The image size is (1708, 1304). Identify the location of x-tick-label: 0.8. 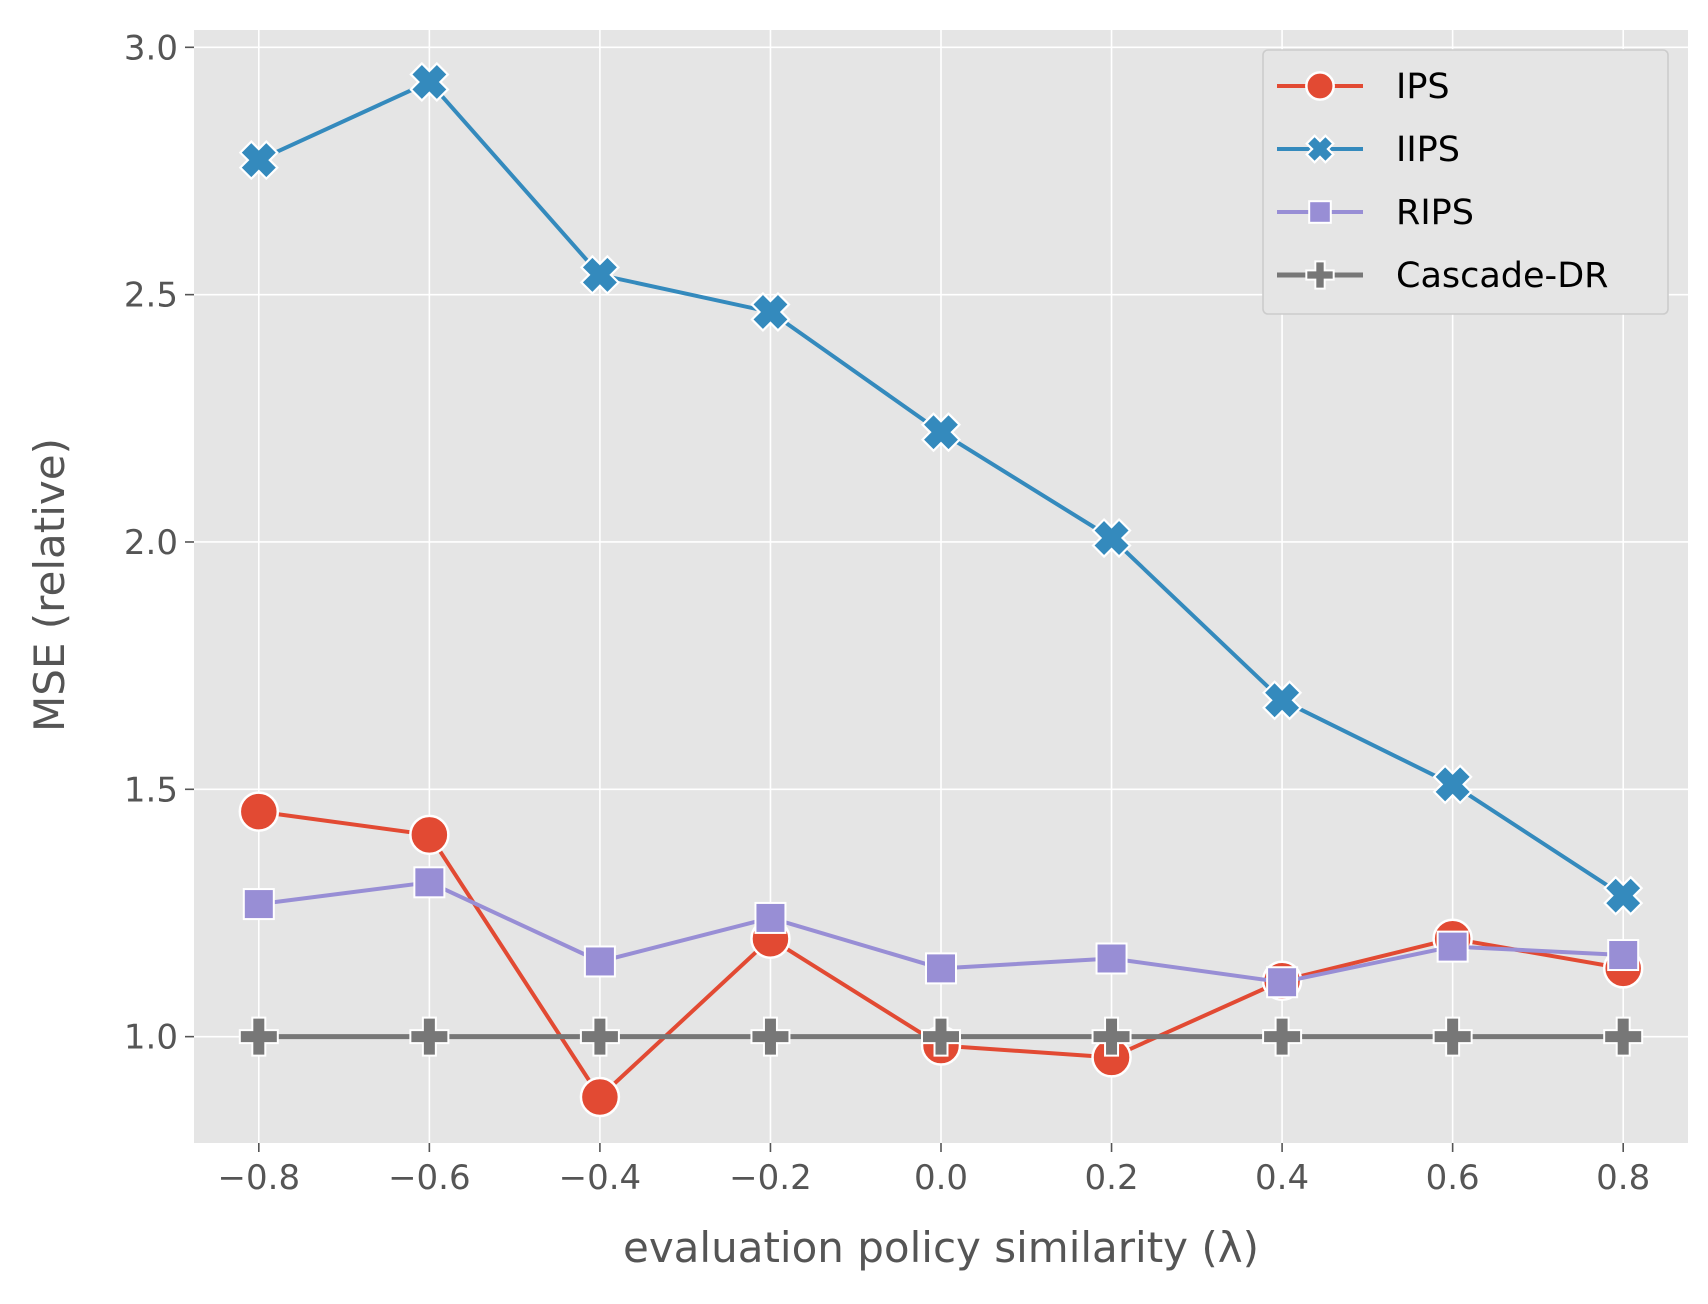
(1623, 1178).